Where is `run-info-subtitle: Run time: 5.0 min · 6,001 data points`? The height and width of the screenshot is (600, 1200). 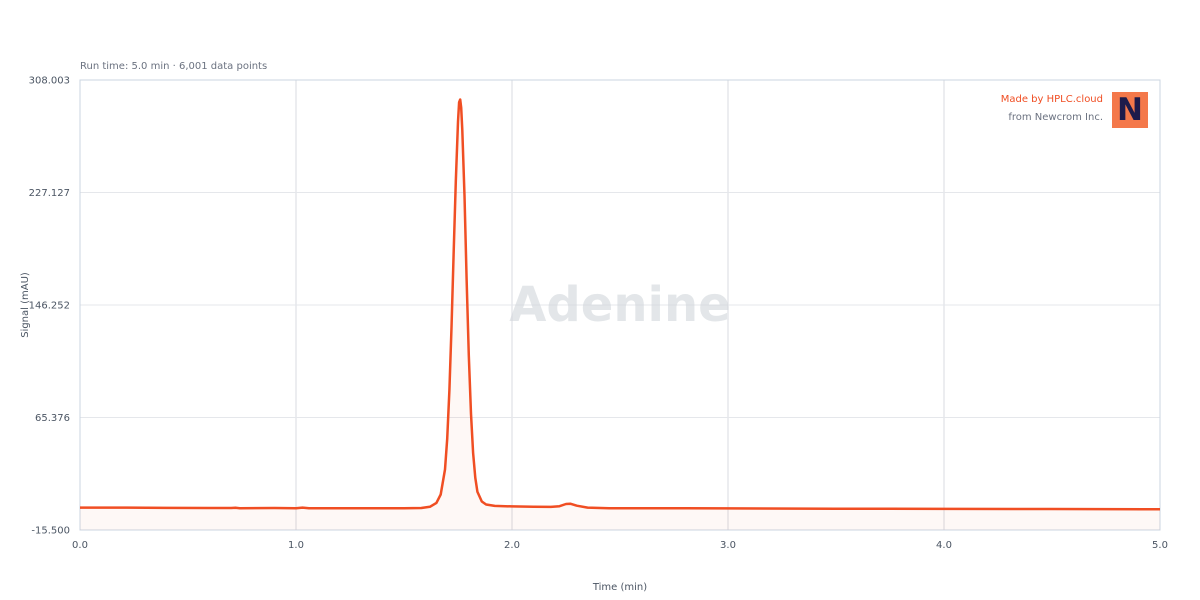 run-info-subtitle: Run time: 5.0 min · 6,001 data points is located at coordinates (173, 66).